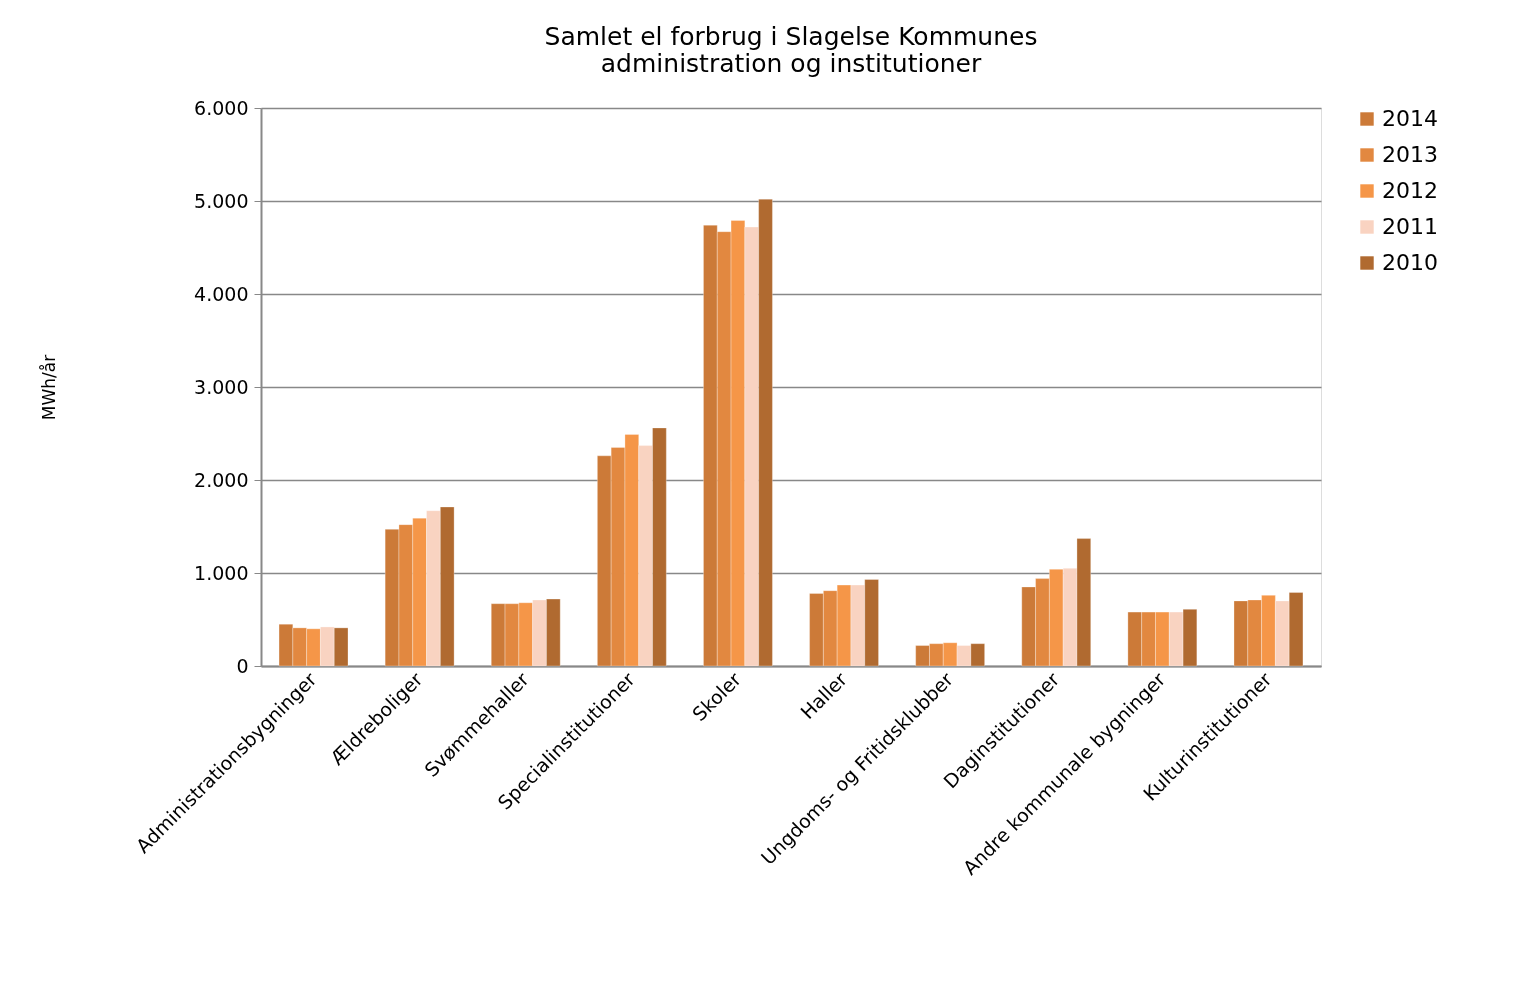 The height and width of the screenshot is (983, 1515). I want to click on y-tick-label: 3.000, so click(221, 386).